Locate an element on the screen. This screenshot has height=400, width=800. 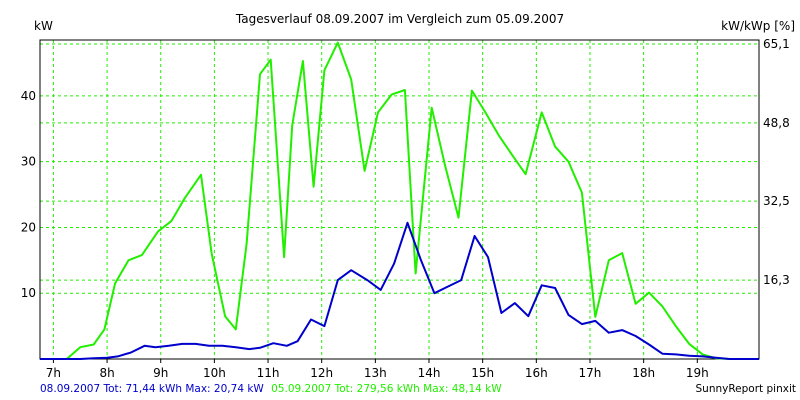
x-tick-label-7h: 7h is located at coordinates (53, 373).